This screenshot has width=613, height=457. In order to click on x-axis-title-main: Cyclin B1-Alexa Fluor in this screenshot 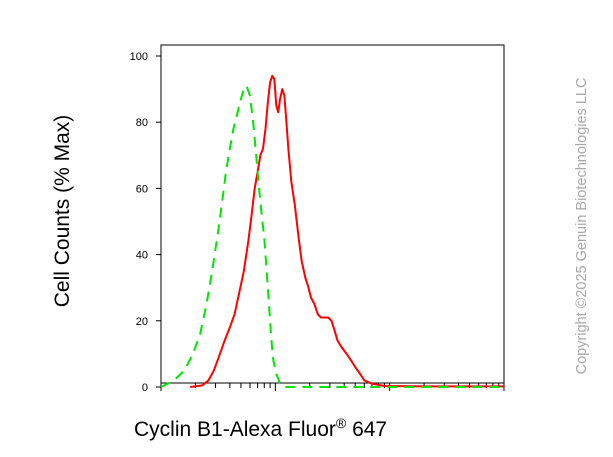, I will do `click(235, 429)`.